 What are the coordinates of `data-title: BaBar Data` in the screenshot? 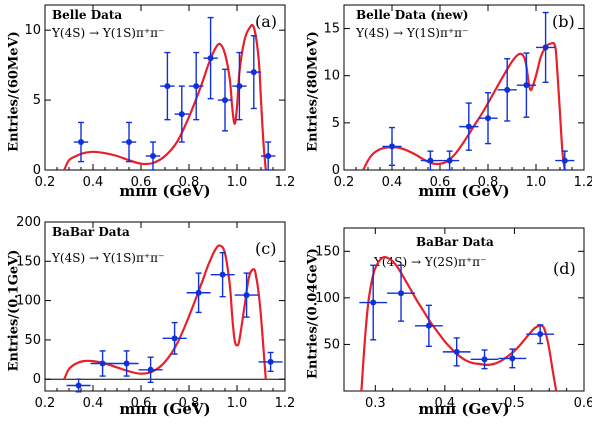 It's located at (91, 232).